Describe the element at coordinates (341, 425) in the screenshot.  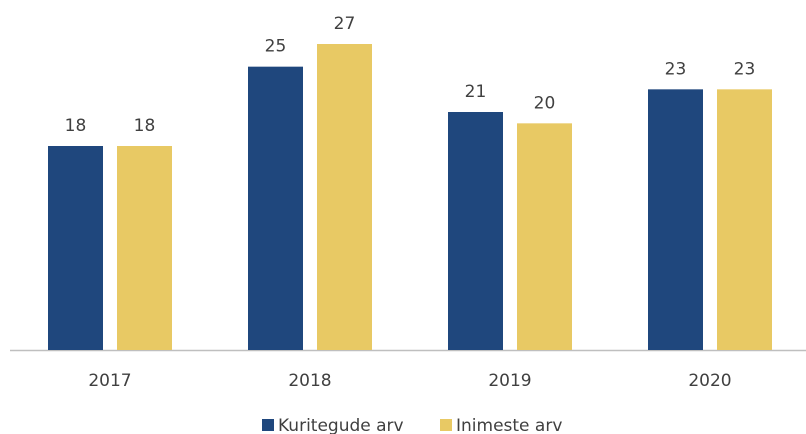
I see `legend-label: Kuritegude arv` at that location.